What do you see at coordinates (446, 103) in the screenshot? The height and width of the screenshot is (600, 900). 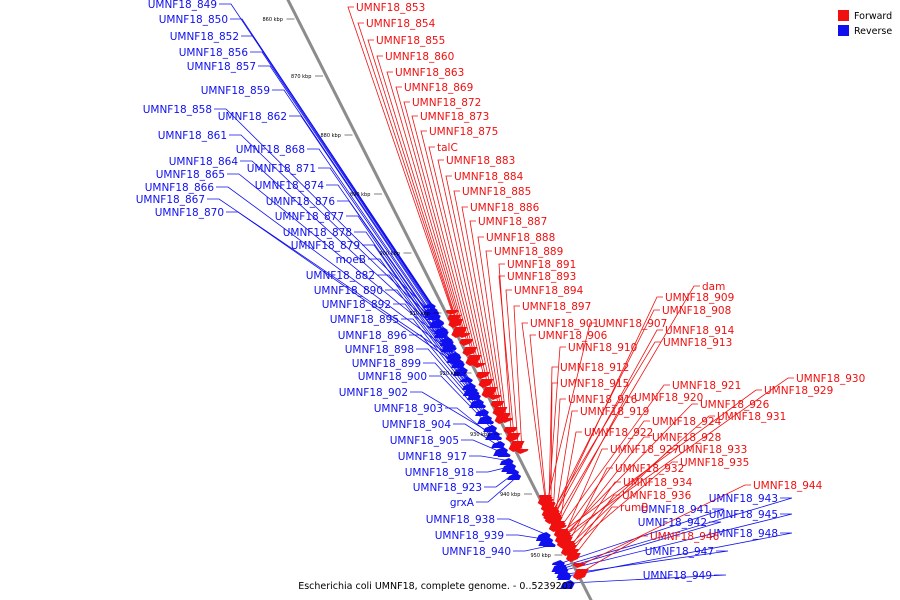 I see `forward-gene-label: UMNF18_872` at bounding box center [446, 103].